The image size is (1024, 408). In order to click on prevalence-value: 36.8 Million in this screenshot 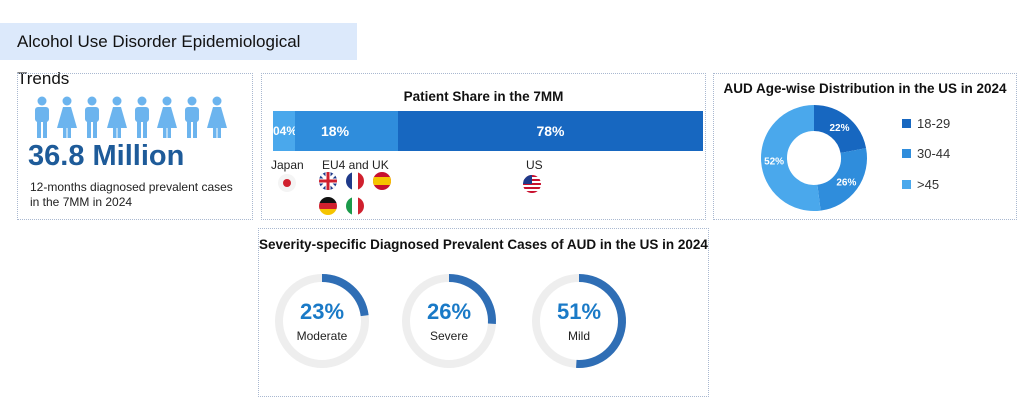, I will do `click(106, 156)`.